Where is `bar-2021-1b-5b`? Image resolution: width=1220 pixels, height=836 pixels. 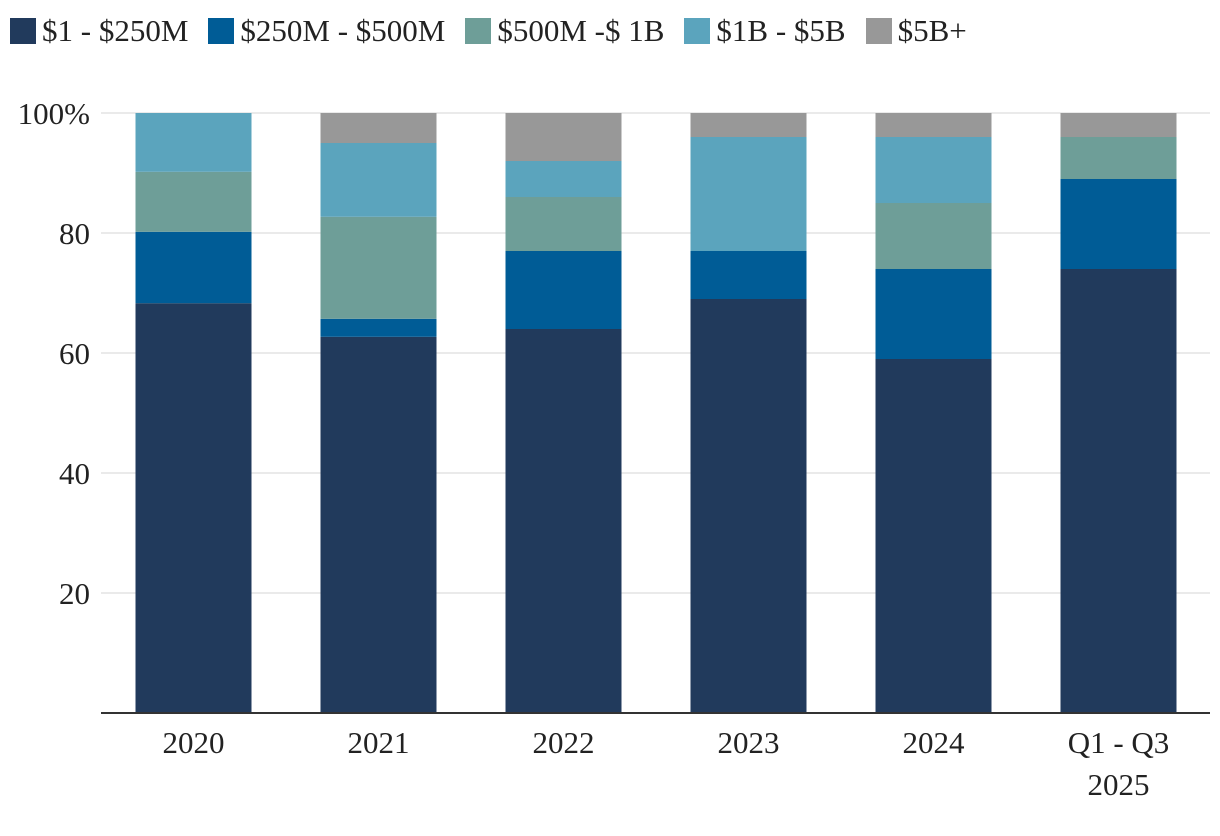 bar-2021-1b-5b is located at coordinates (378, 180).